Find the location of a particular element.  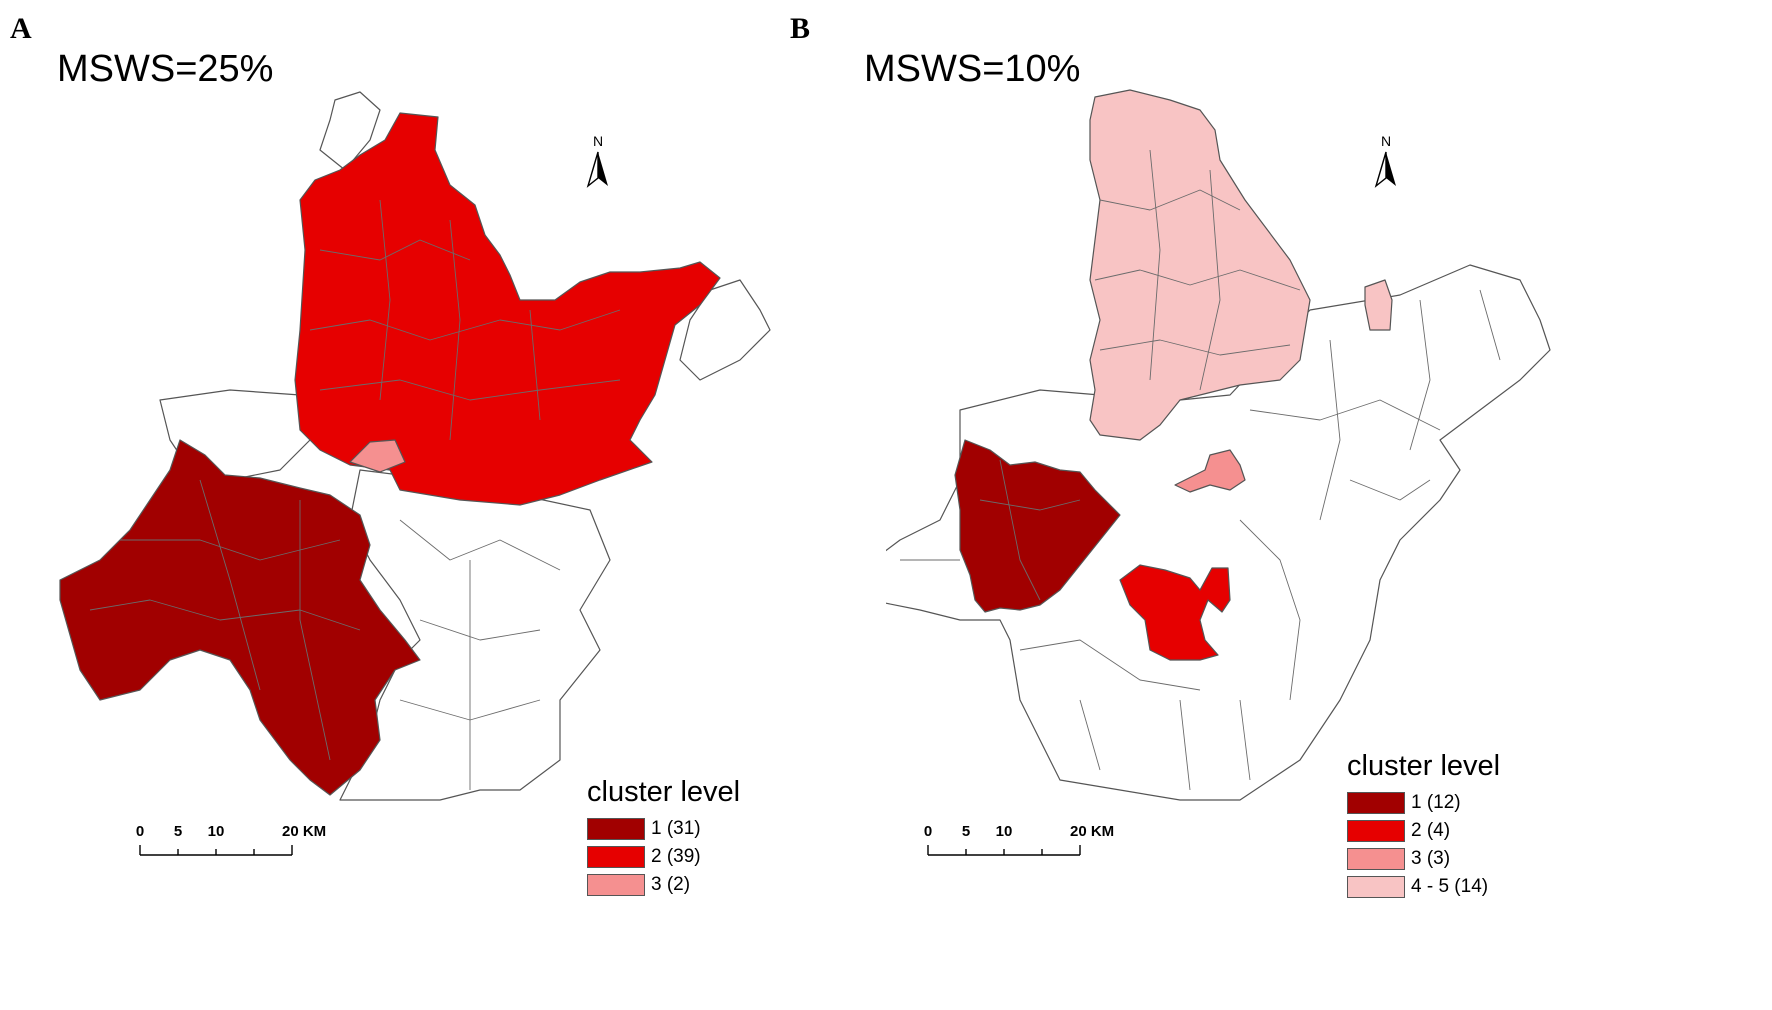

legend-a: cluster level 1 (31) 2 (39) 3 (2) is located at coordinates (663, 837).